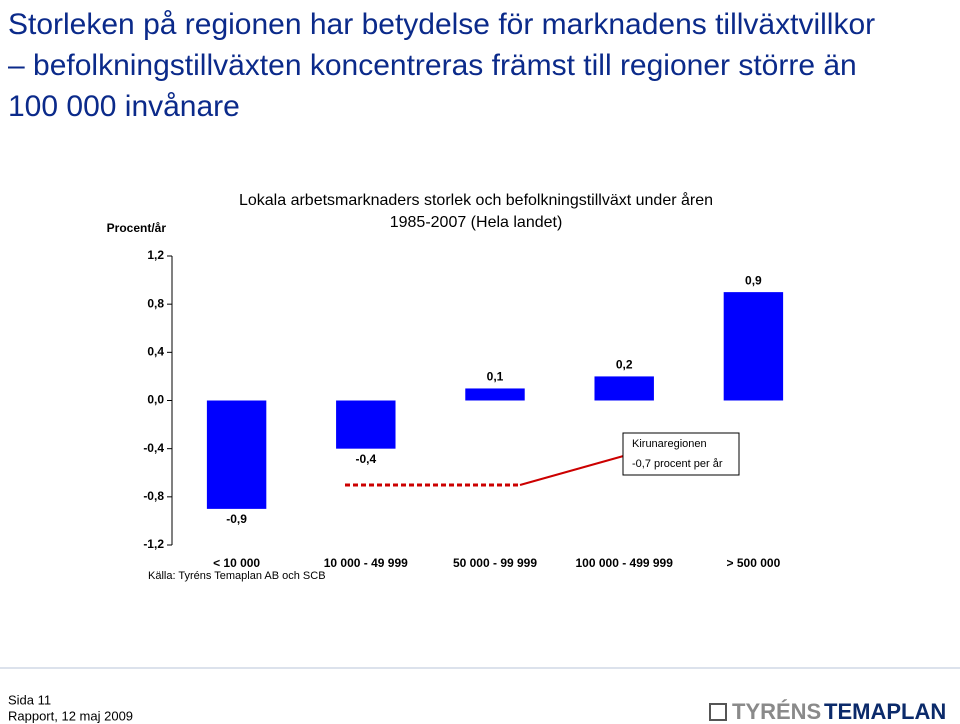 Image resolution: width=960 pixels, height=724 pixels. Describe the element at coordinates (365, 459) in the screenshot. I see `value-label: -0,4` at that location.